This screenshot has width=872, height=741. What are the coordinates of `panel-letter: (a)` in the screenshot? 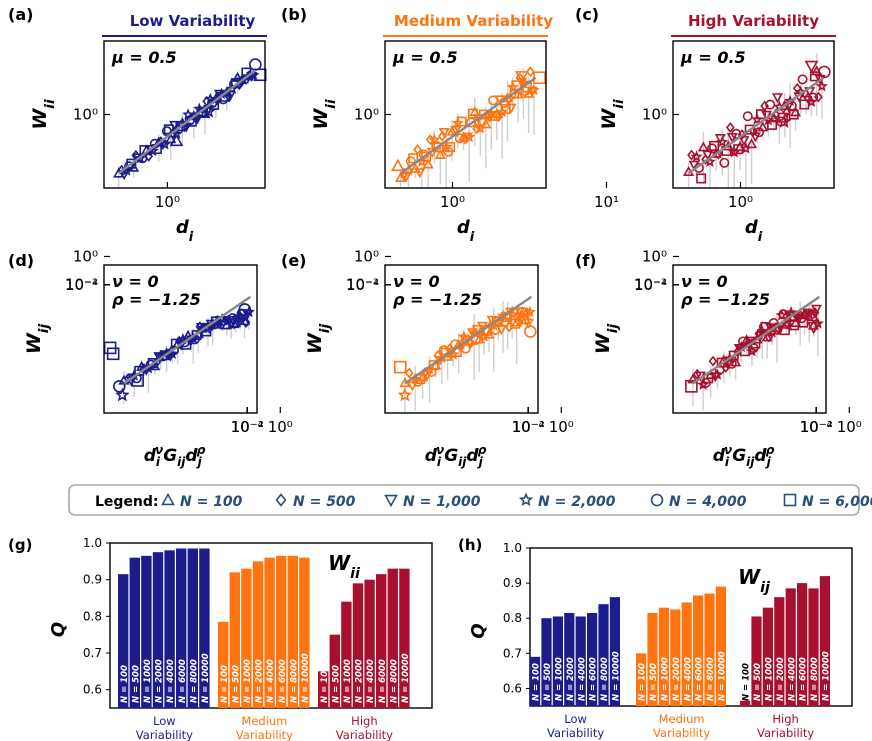 It's located at (20, 14).